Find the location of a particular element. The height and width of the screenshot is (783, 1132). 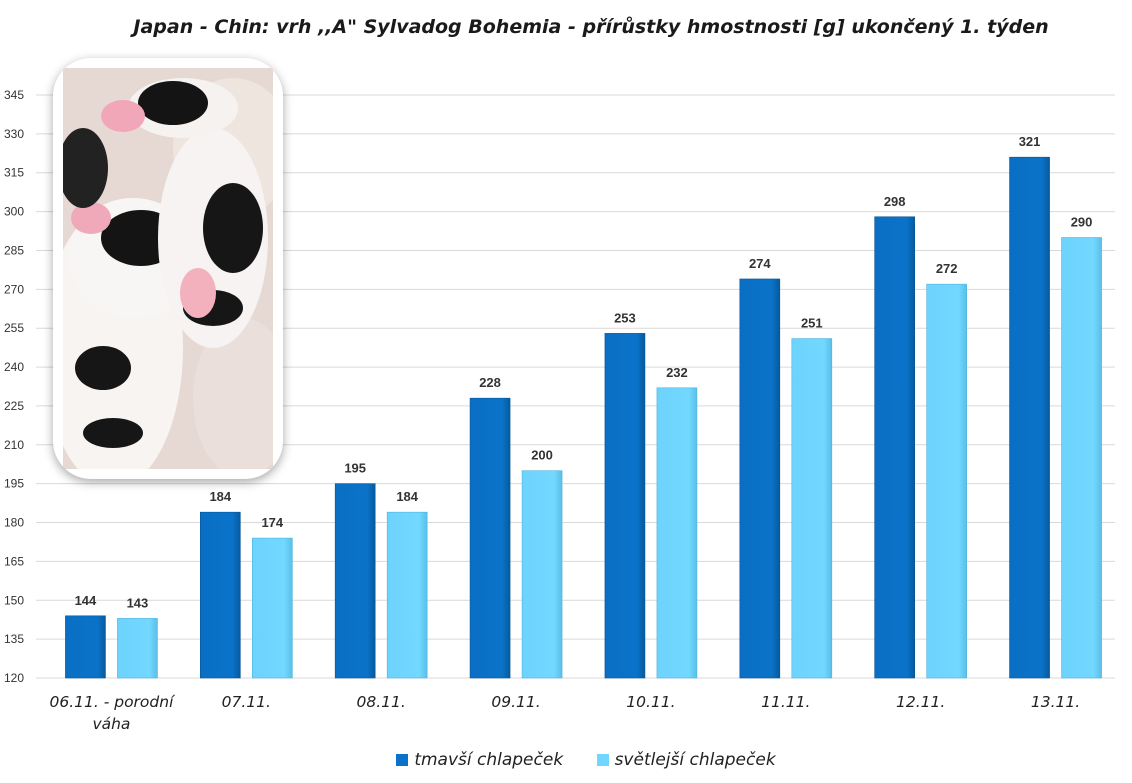

data-label: 274 is located at coordinates (760, 263).